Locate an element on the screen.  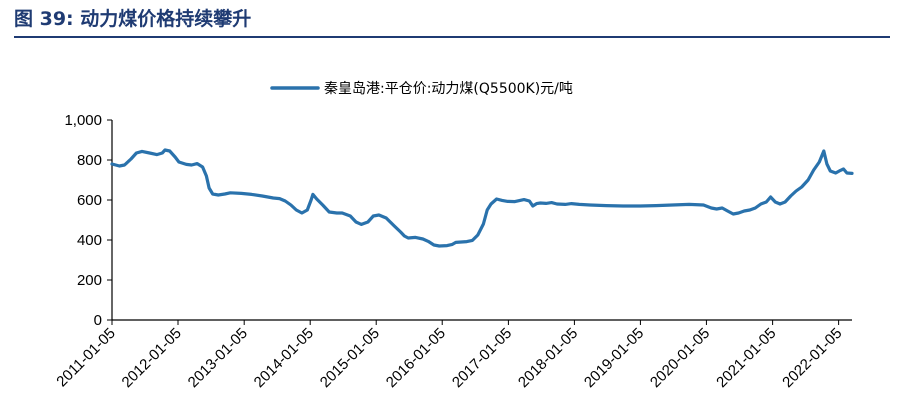
x-tick-label: 2016-01-05 is located at coordinates (416, 358).